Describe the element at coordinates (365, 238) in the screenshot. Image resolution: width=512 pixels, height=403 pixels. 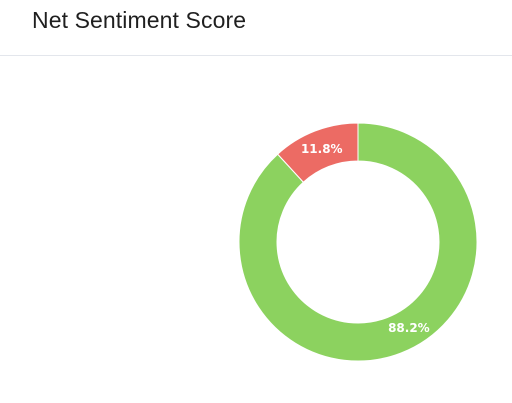
I see `donut-labels: 11.8% 88.2%` at that location.